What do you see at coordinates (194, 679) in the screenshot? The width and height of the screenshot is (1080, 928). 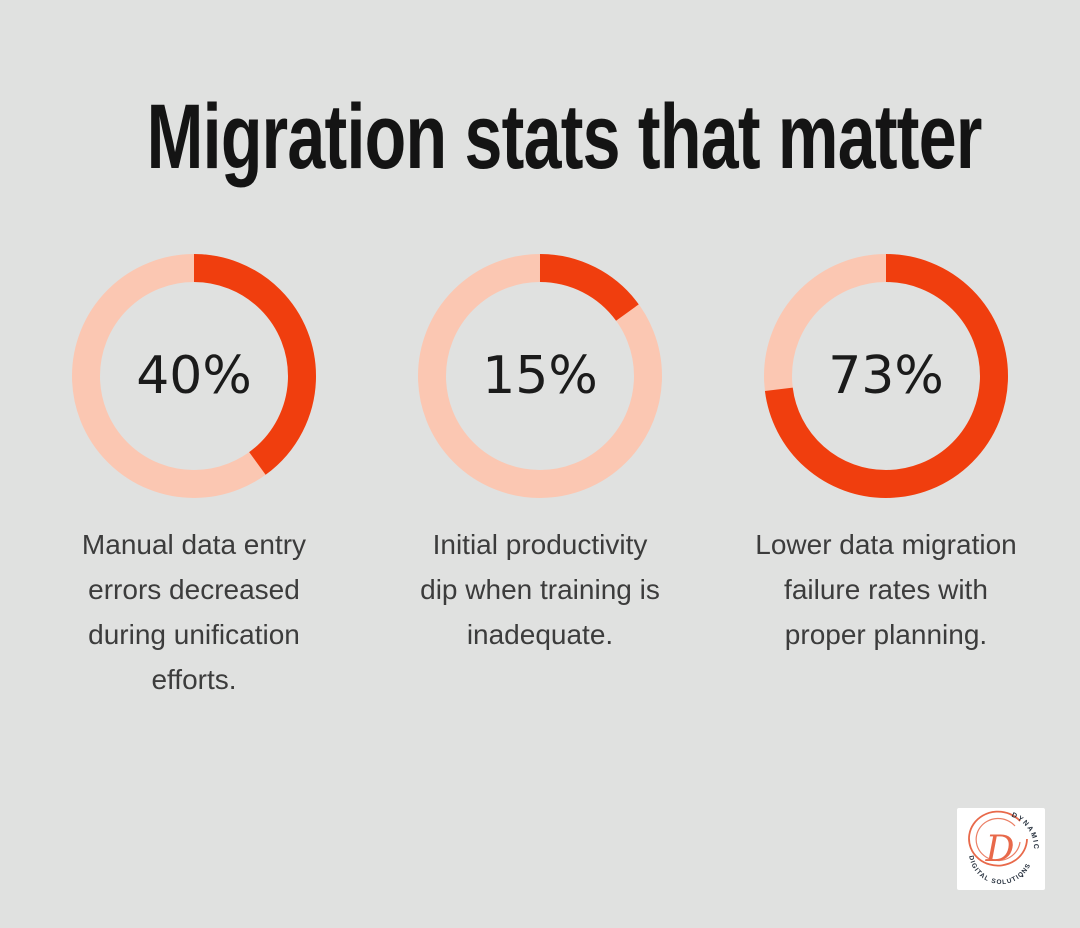 I see `caption-line: efforts.` at bounding box center [194, 679].